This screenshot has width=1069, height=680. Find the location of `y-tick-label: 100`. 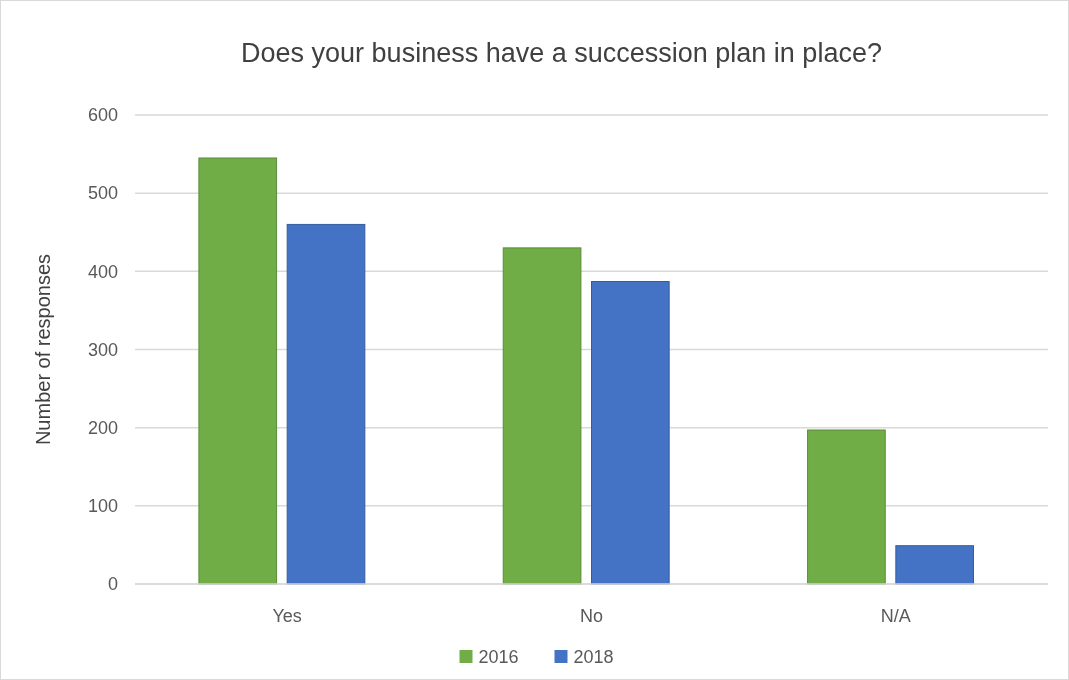

y-tick-label: 100 is located at coordinates (102, 506).